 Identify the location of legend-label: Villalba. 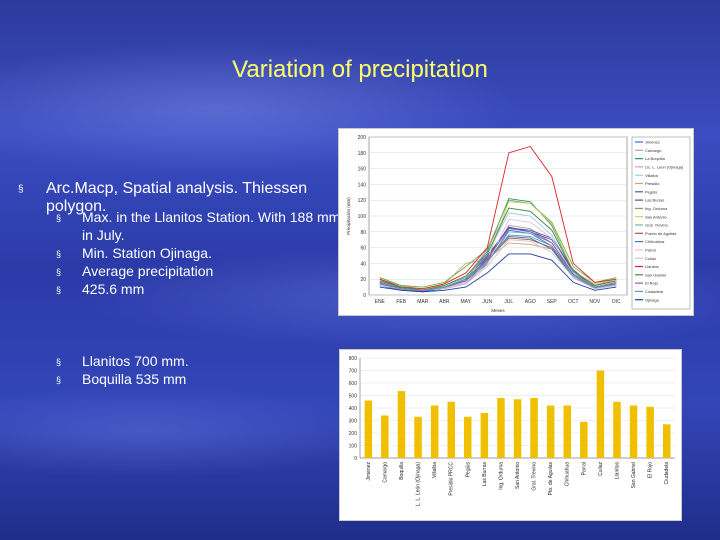
(652, 175).